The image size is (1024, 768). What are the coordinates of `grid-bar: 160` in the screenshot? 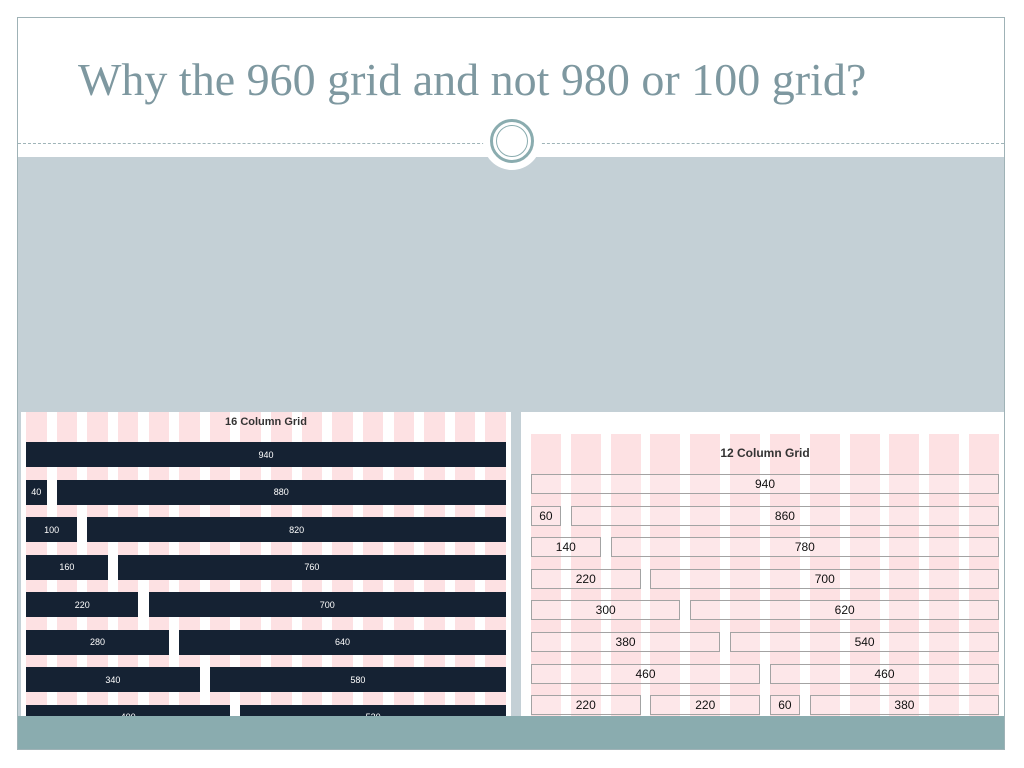 It's located at (67, 567).